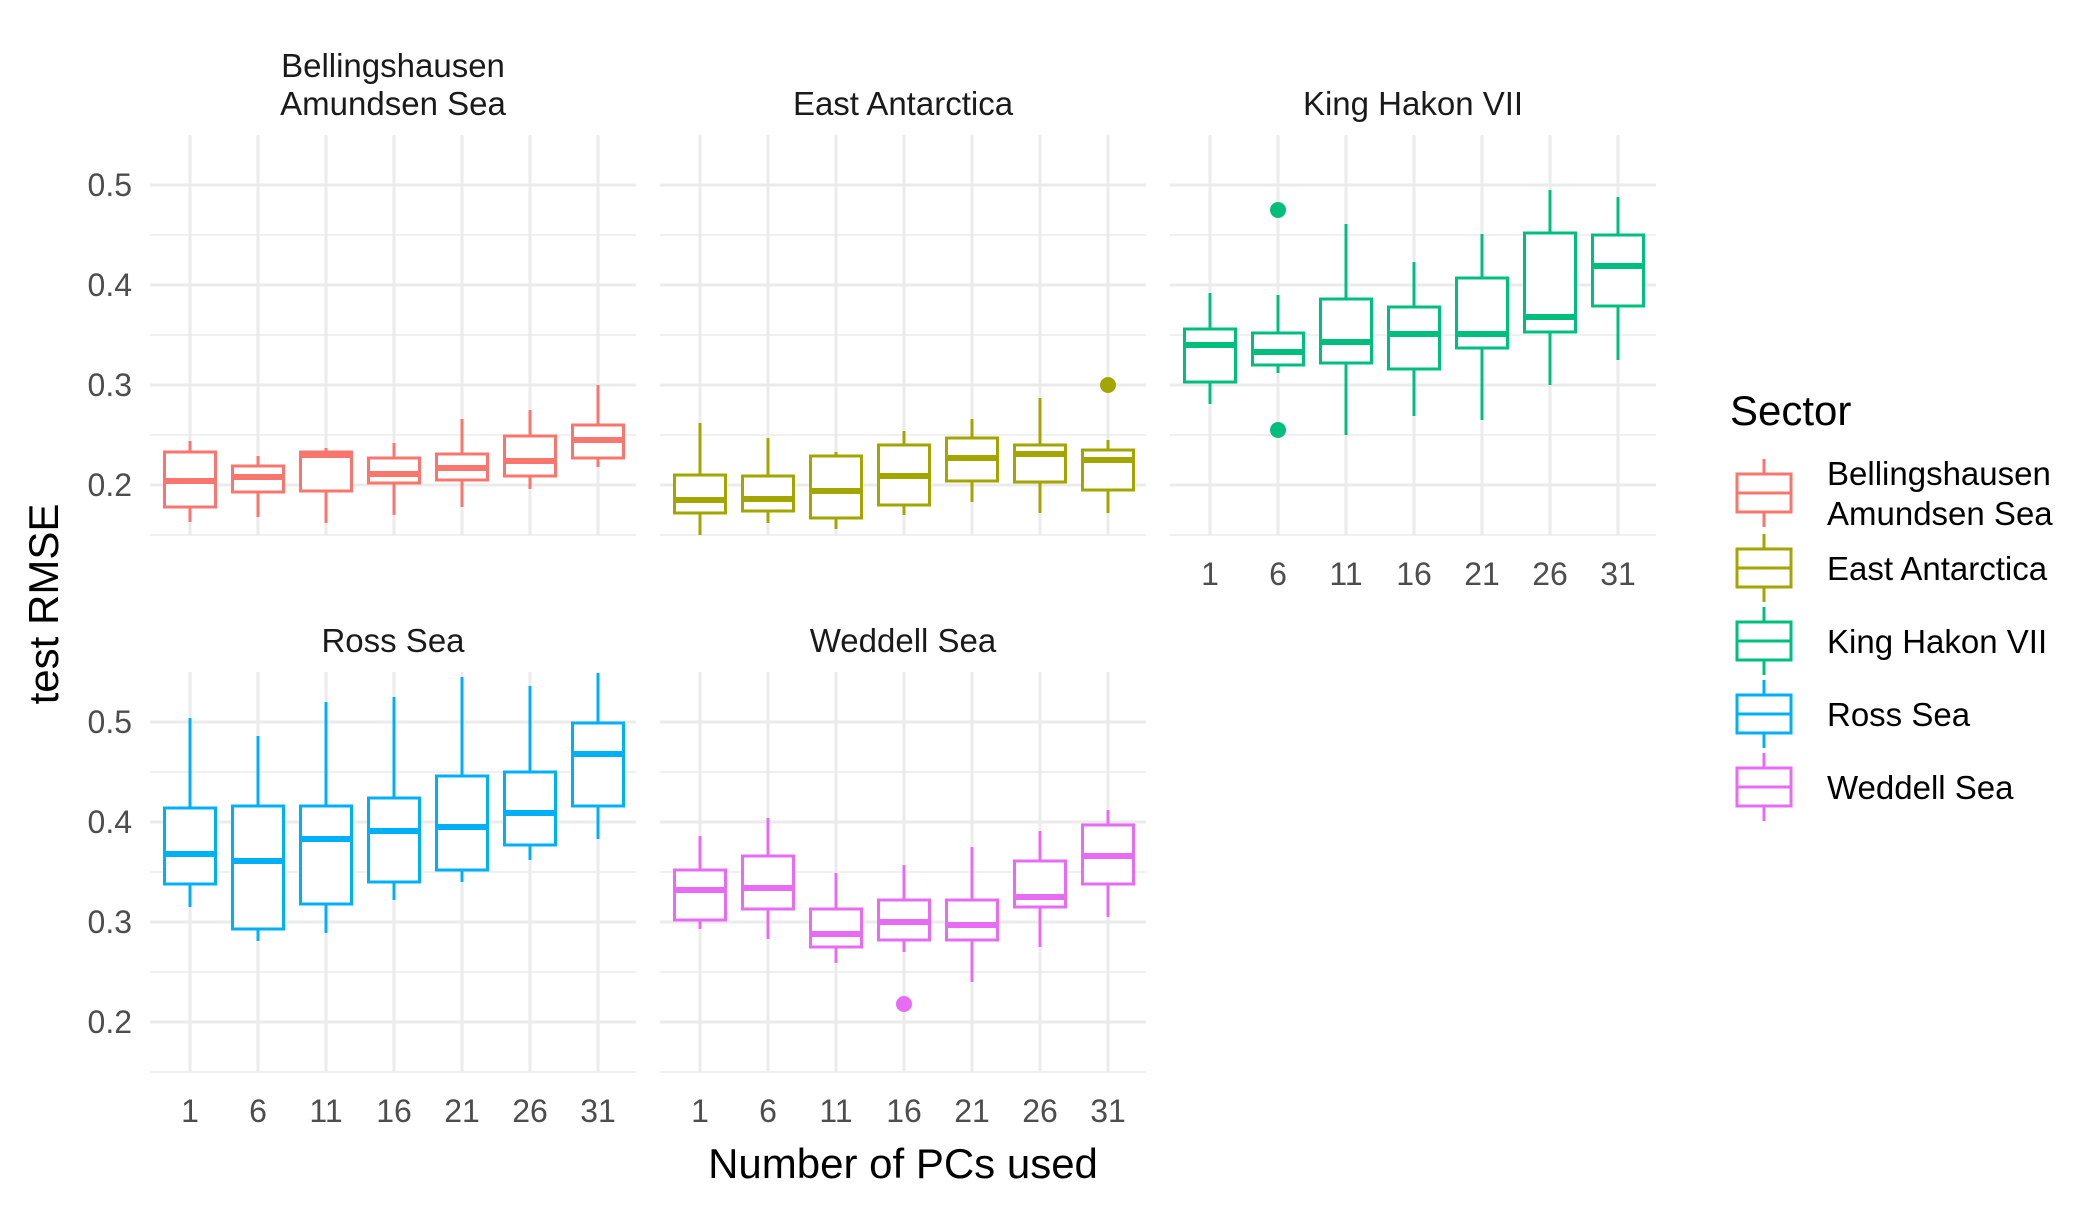 The width and height of the screenshot is (2100, 1205). Describe the element at coordinates (1874, 787) in the screenshot. I see `legend-item: Weddell Sea` at that location.